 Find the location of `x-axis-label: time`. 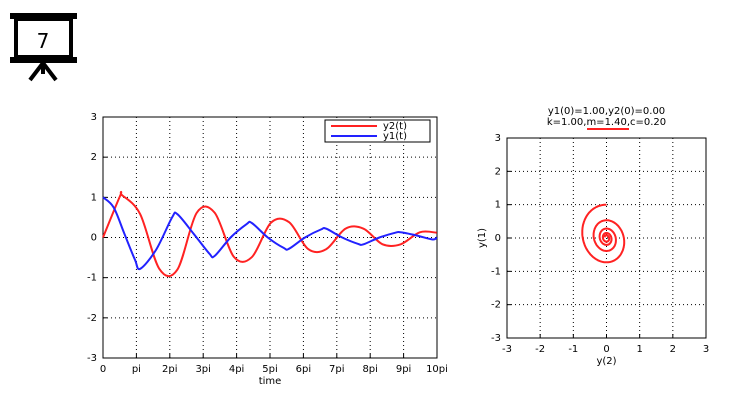

x-axis-label: time is located at coordinates (270, 381).